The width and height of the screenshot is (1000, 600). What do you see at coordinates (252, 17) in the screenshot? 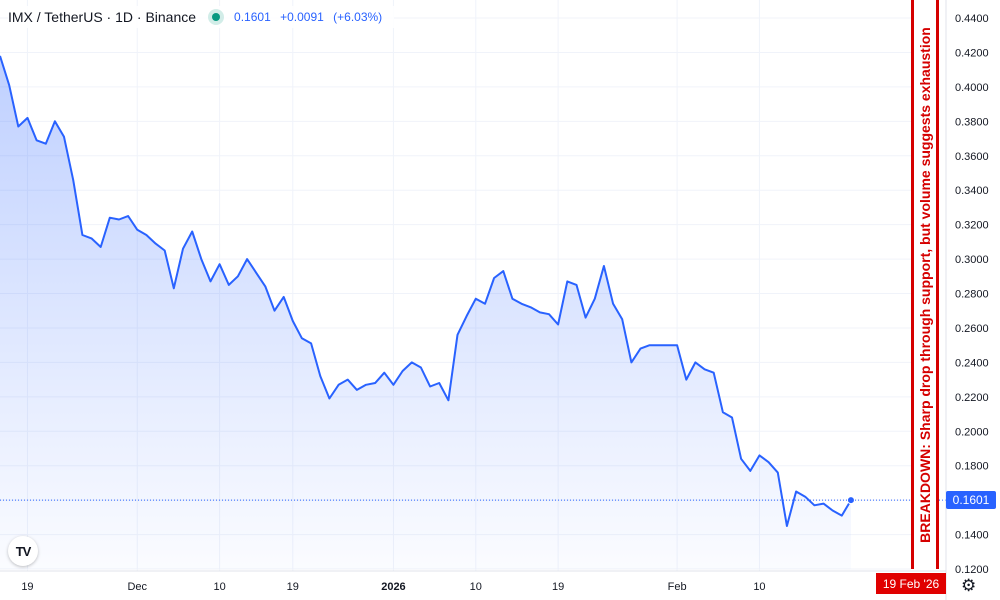
I see `last-price-value: 0.1601` at bounding box center [252, 17].